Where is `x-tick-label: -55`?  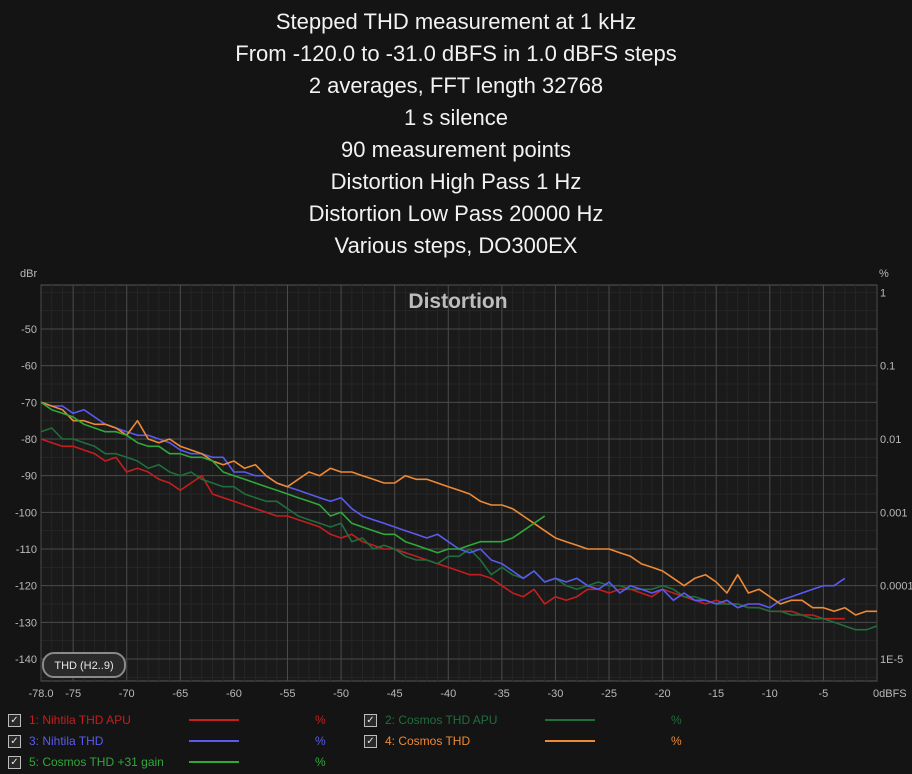 x-tick-label: -55 is located at coordinates (288, 694).